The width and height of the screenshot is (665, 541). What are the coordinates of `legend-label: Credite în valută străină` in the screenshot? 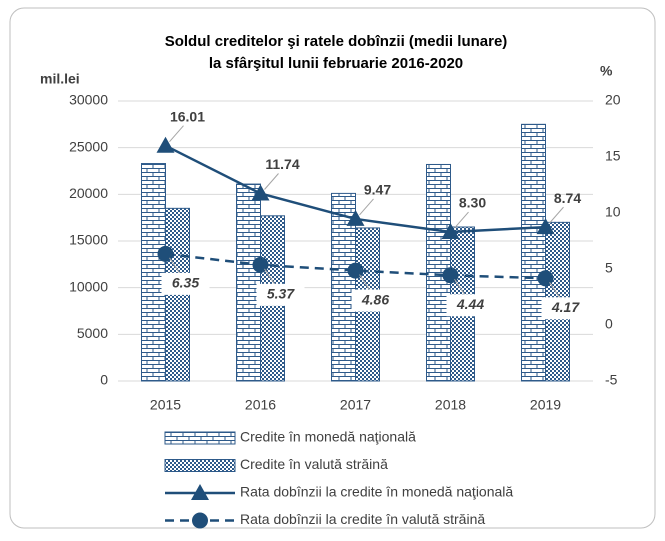 It's located at (314, 464).